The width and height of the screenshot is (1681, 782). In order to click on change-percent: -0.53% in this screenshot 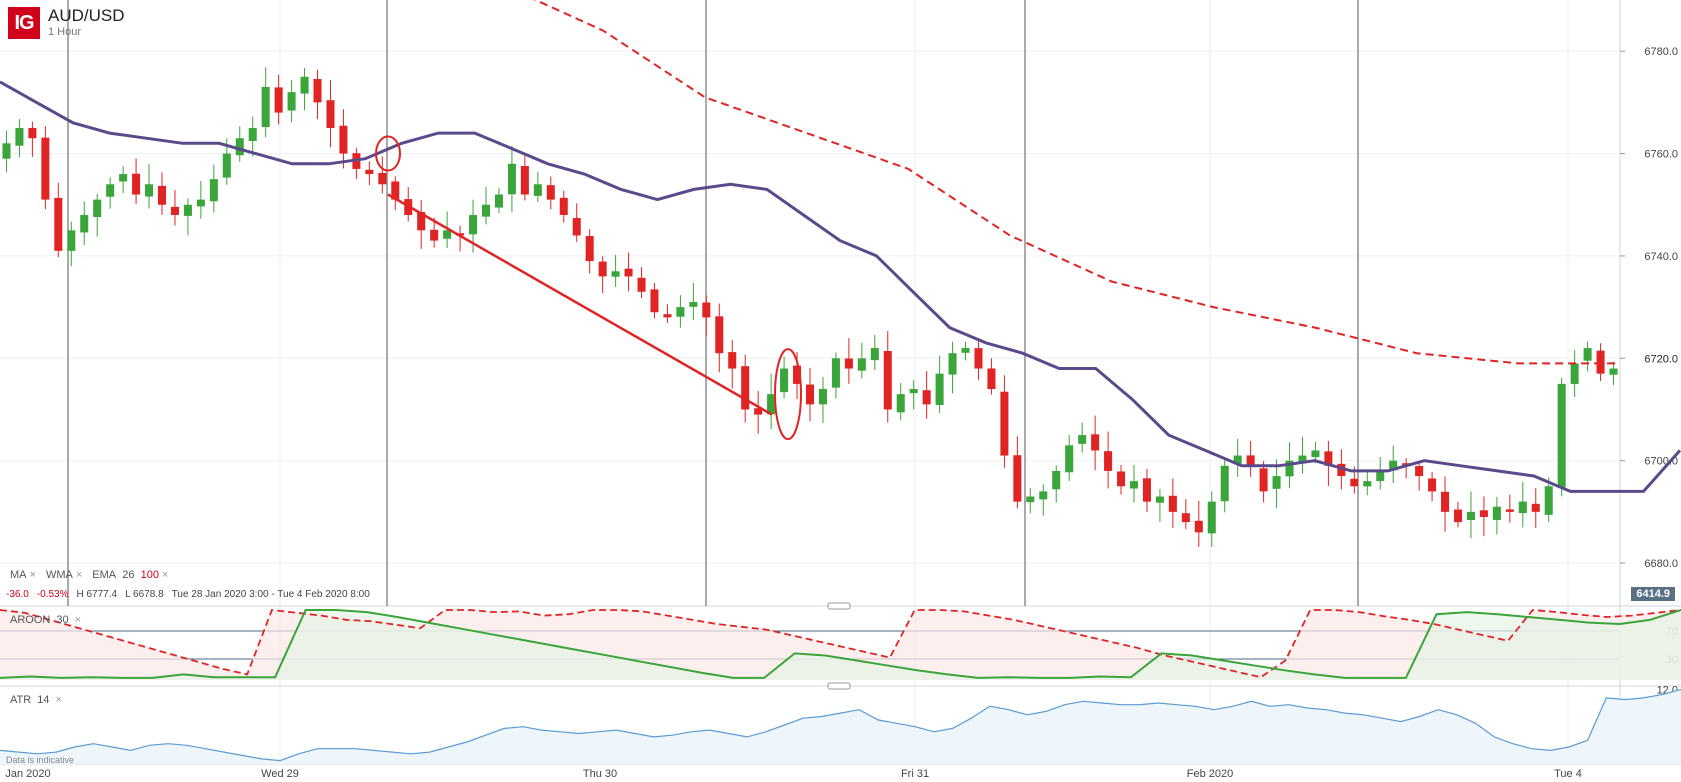, I will do `click(52, 594)`.